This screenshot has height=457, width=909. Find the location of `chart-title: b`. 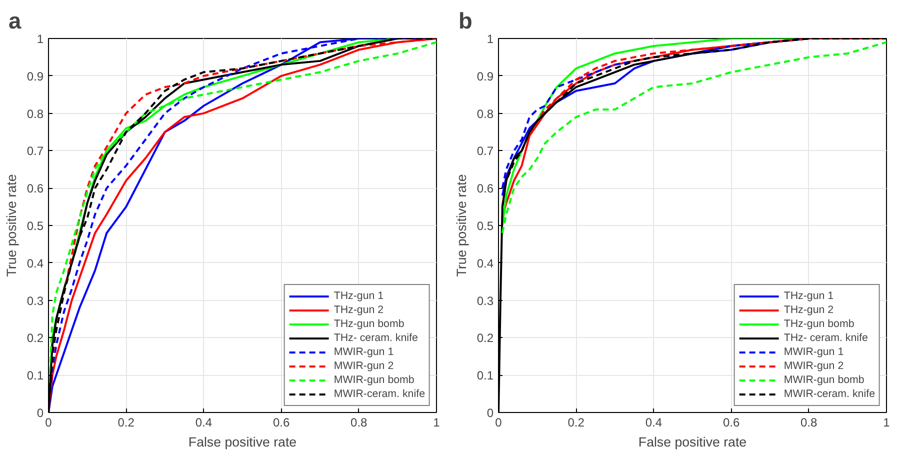

chart-title: b is located at coordinates (465, 21).